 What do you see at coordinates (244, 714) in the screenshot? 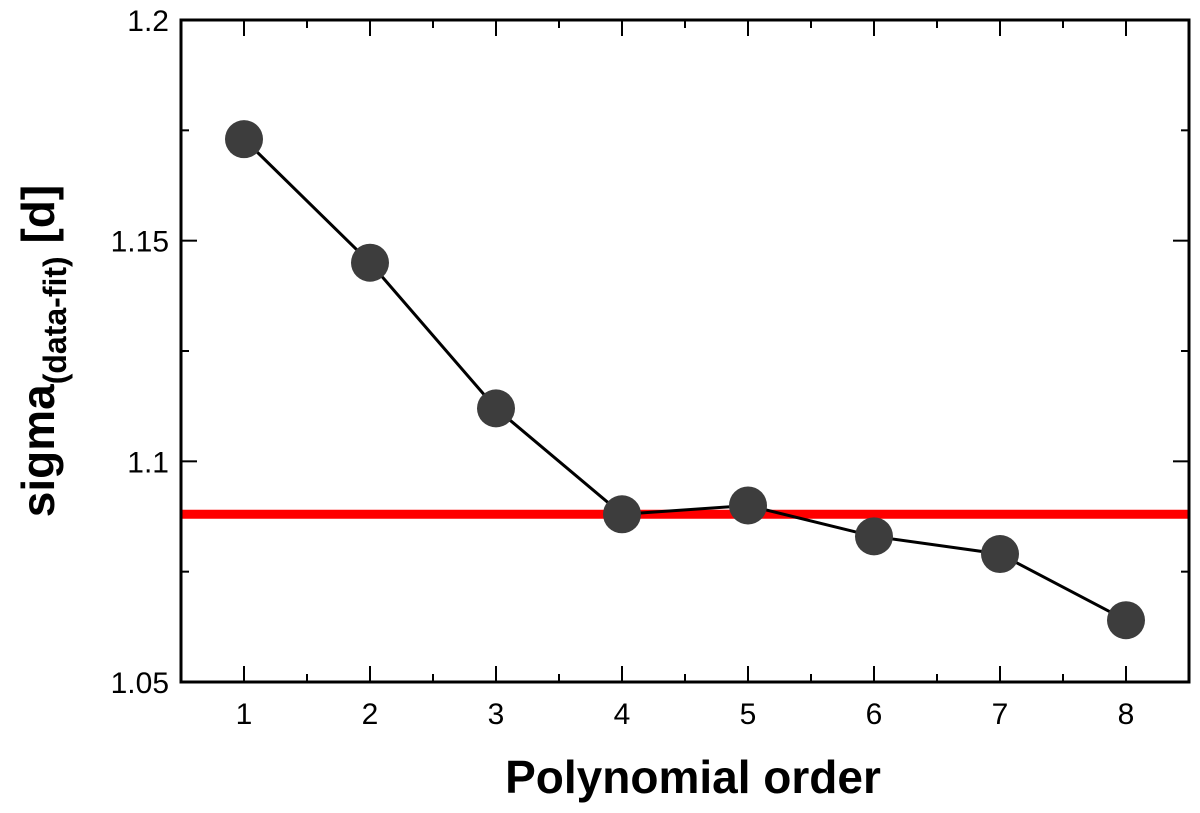
I see `x-tick-label: 1` at bounding box center [244, 714].